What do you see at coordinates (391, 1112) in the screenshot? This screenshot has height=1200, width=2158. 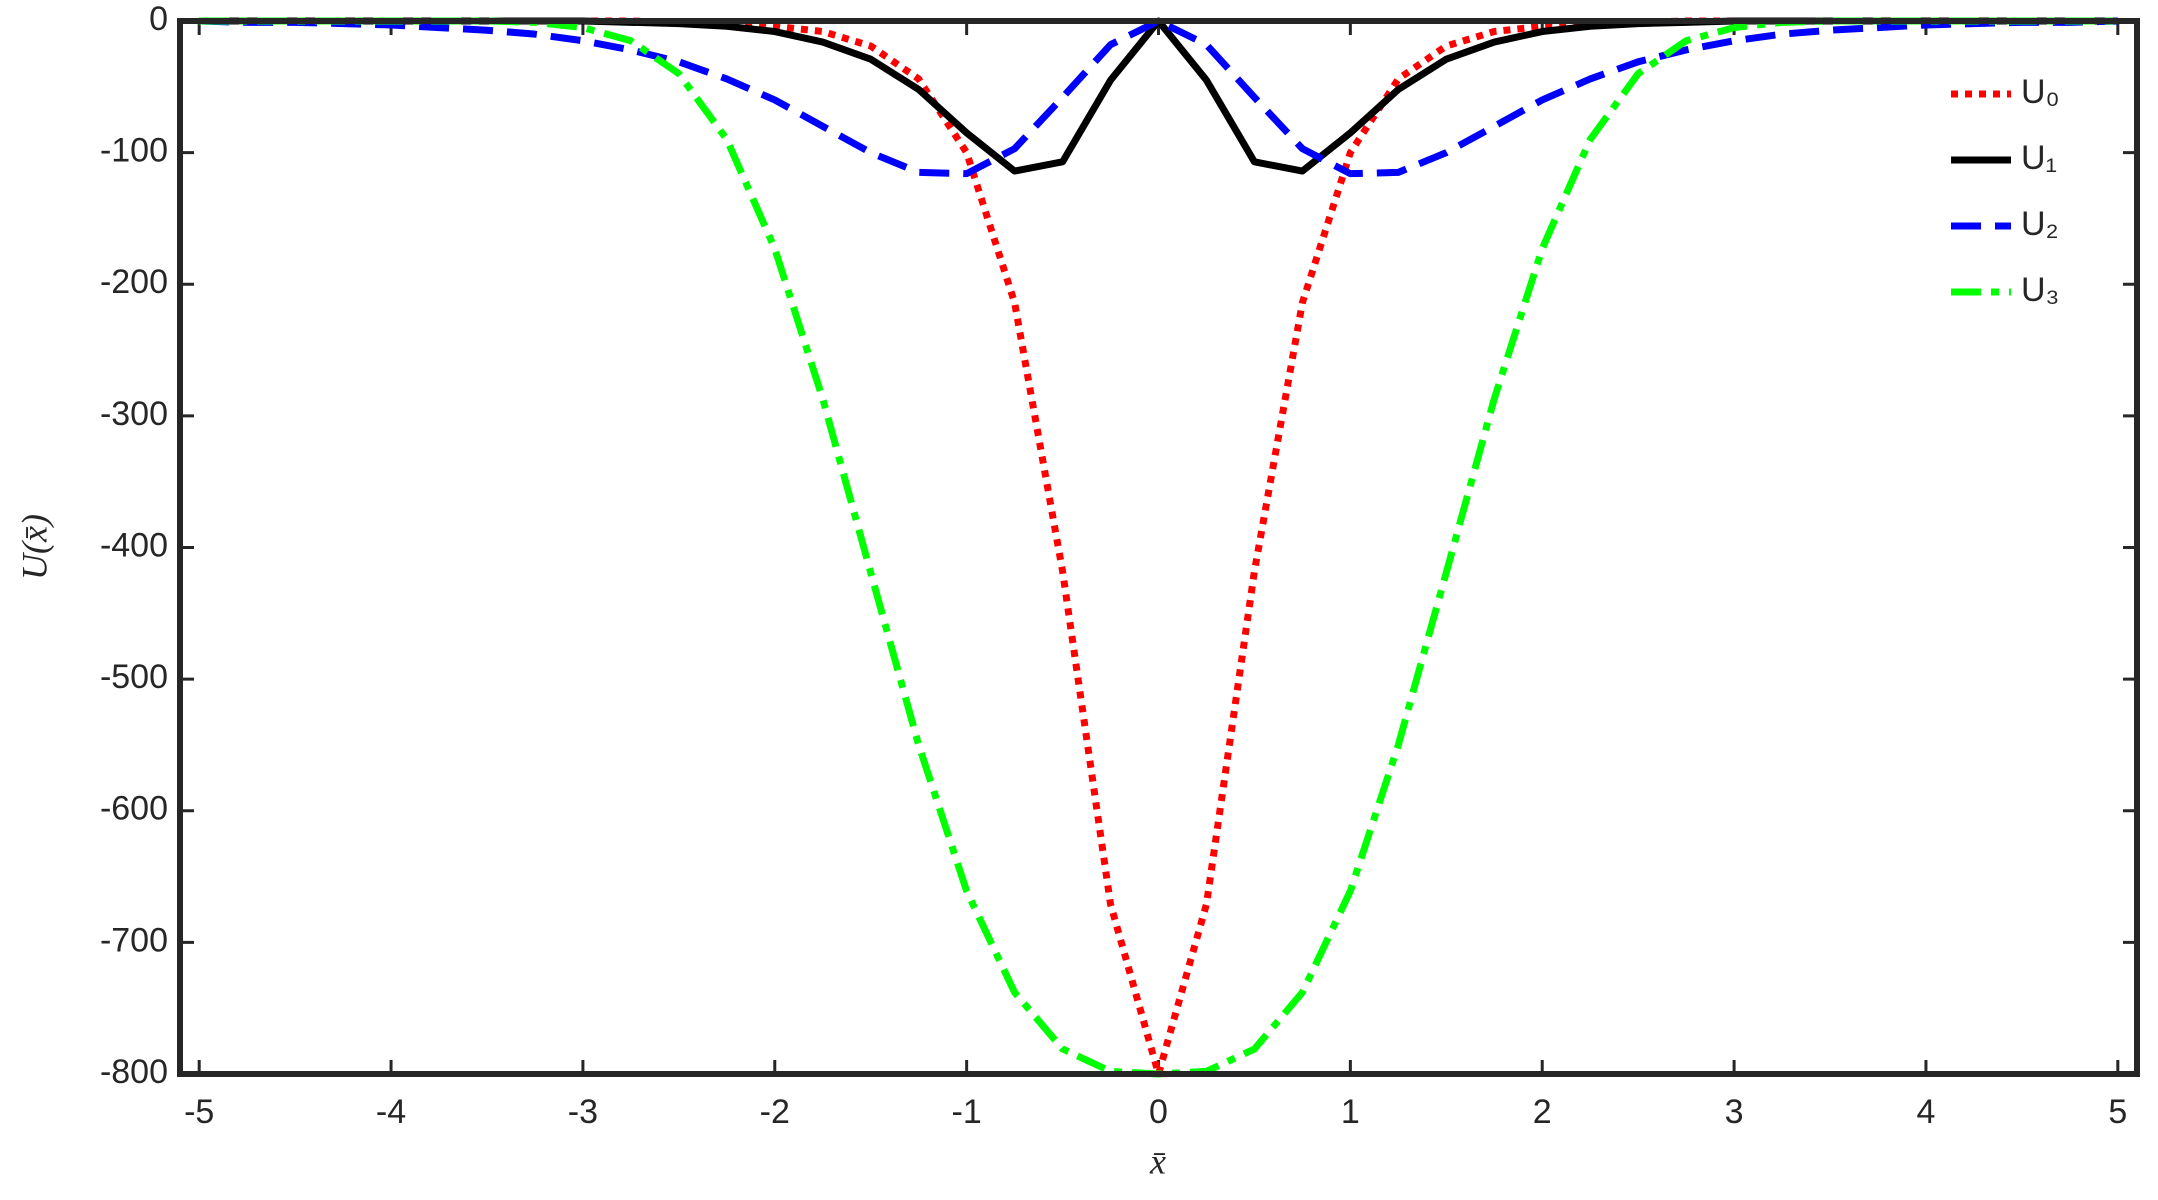 I see `x-tick-label: -4` at bounding box center [391, 1112].